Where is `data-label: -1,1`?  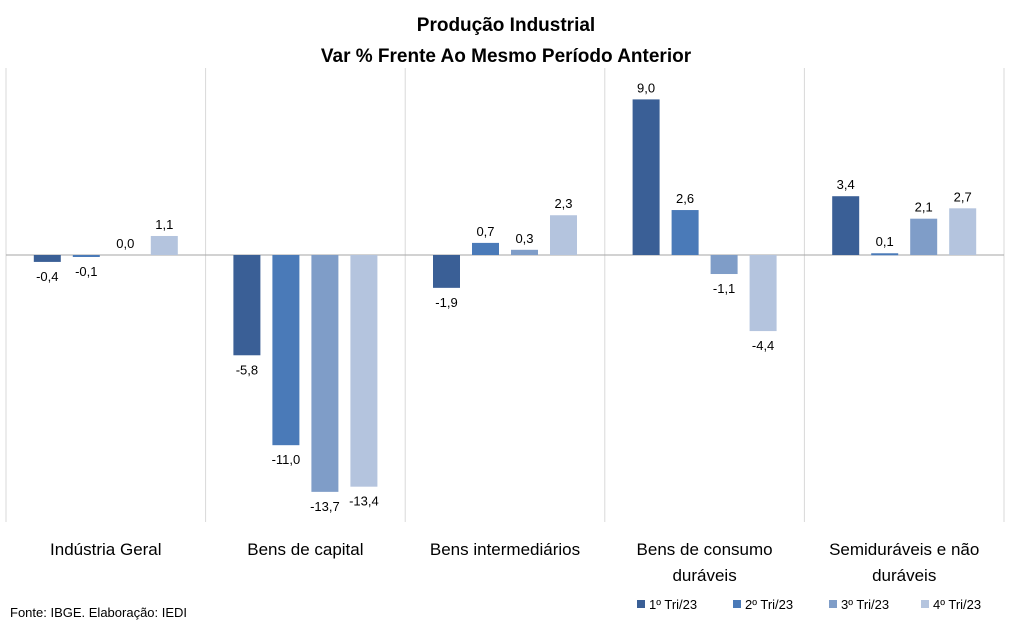
data-label: -1,1 is located at coordinates (724, 288).